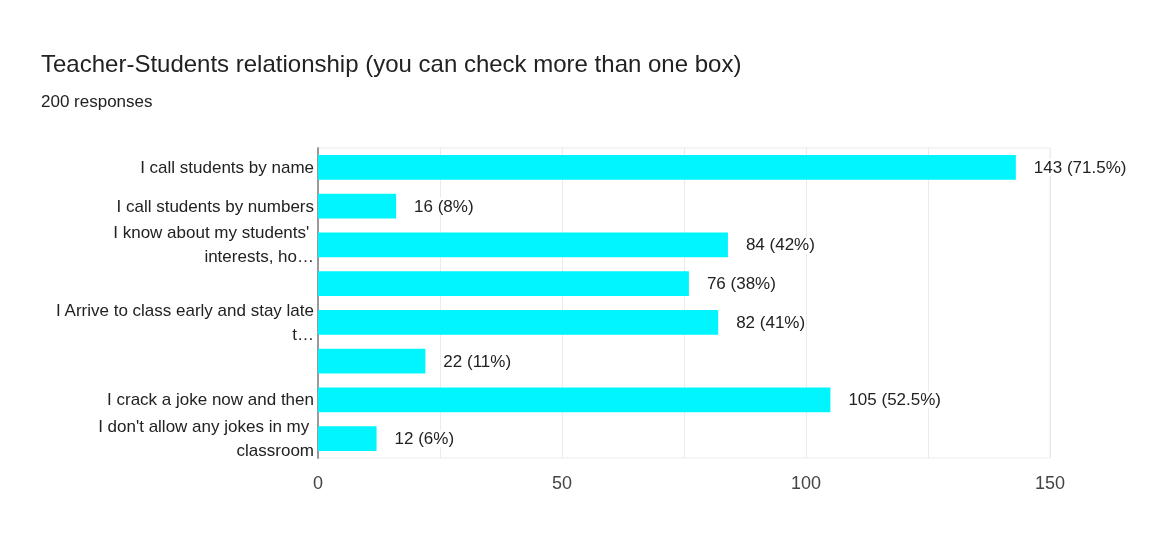  I want to click on y-tick-label: I call students by name, so click(227, 167).